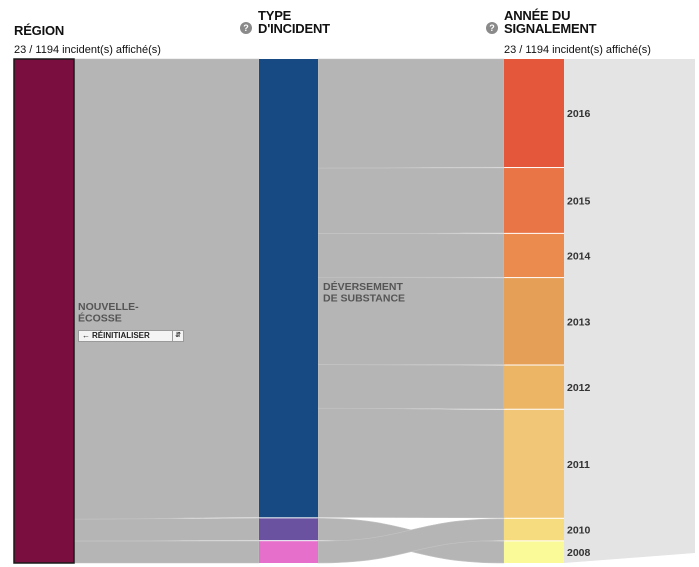 The height and width of the screenshot is (567, 699). I want to click on node-y2010, so click(534, 529).